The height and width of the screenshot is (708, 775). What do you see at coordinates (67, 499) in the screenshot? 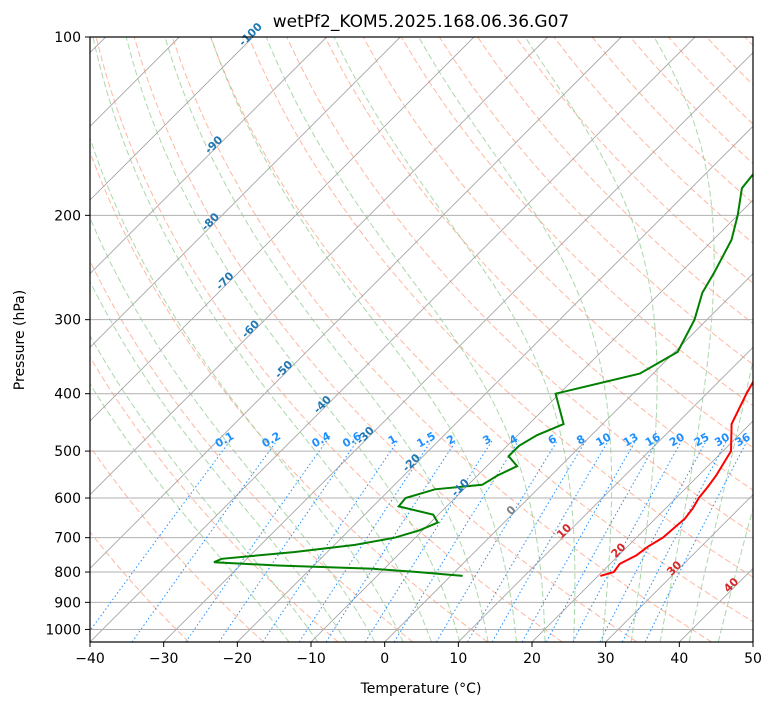
I see `y-tick-label: 600` at bounding box center [67, 499].